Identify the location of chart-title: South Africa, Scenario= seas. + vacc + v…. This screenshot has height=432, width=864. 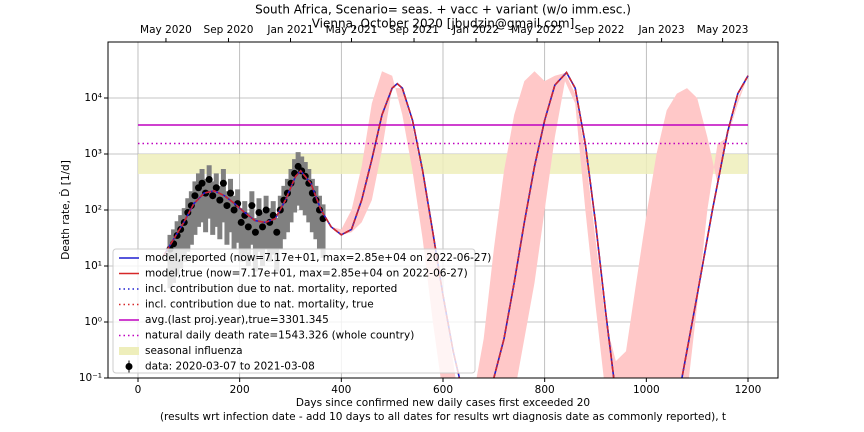
(443, 10).